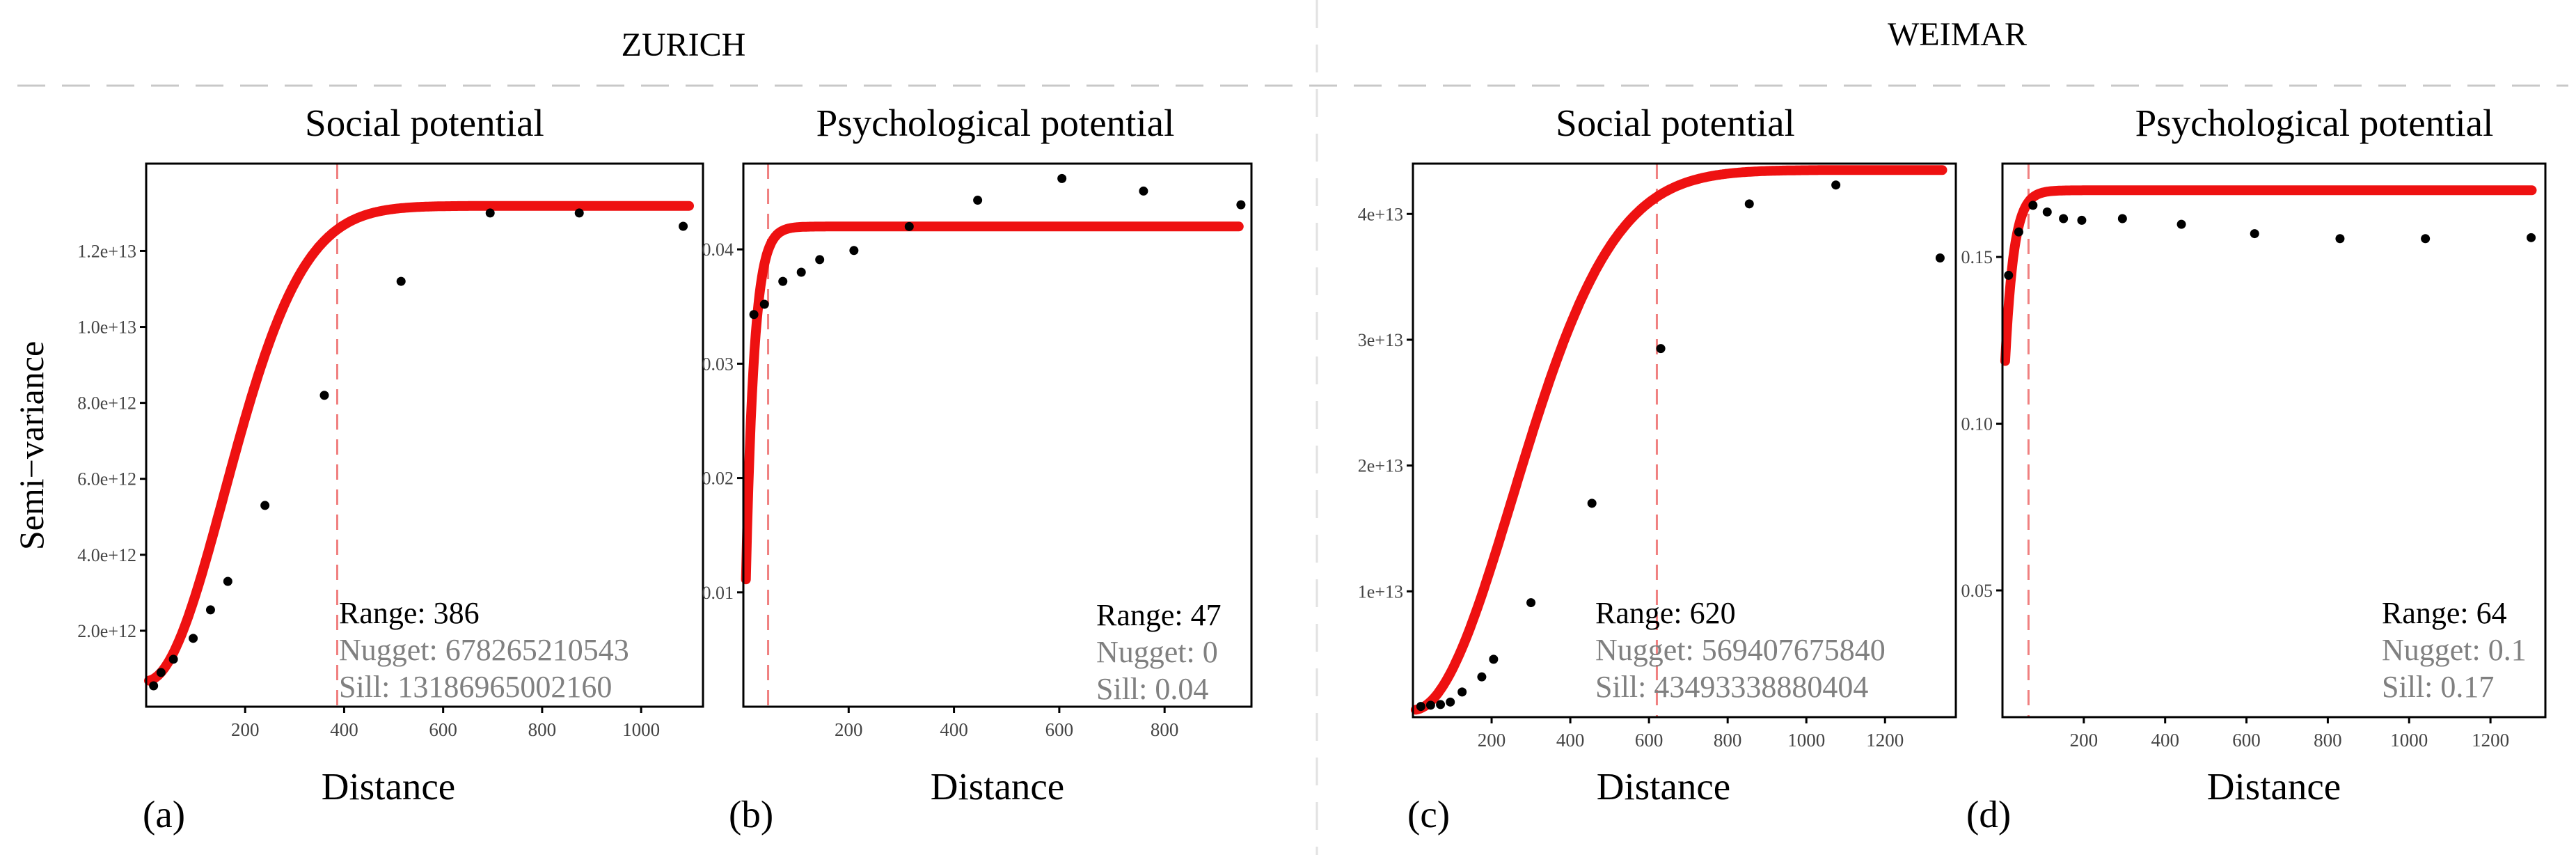 Image resolution: width=2576 pixels, height=855 pixels. Describe the element at coordinates (1380, 214) in the screenshot. I see `panel-c-y-tick-label: 4e+13` at that location.